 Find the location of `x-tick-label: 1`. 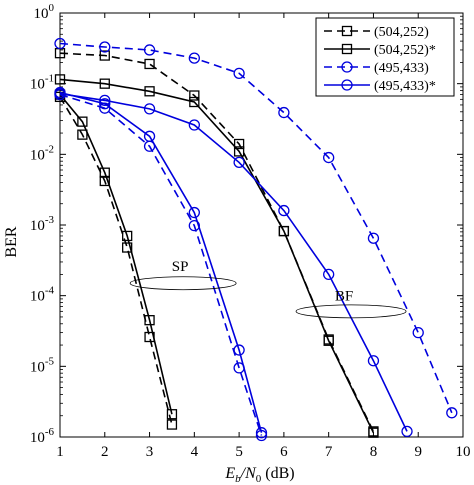

x-tick-label: 1 is located at coordinates (60, 452).